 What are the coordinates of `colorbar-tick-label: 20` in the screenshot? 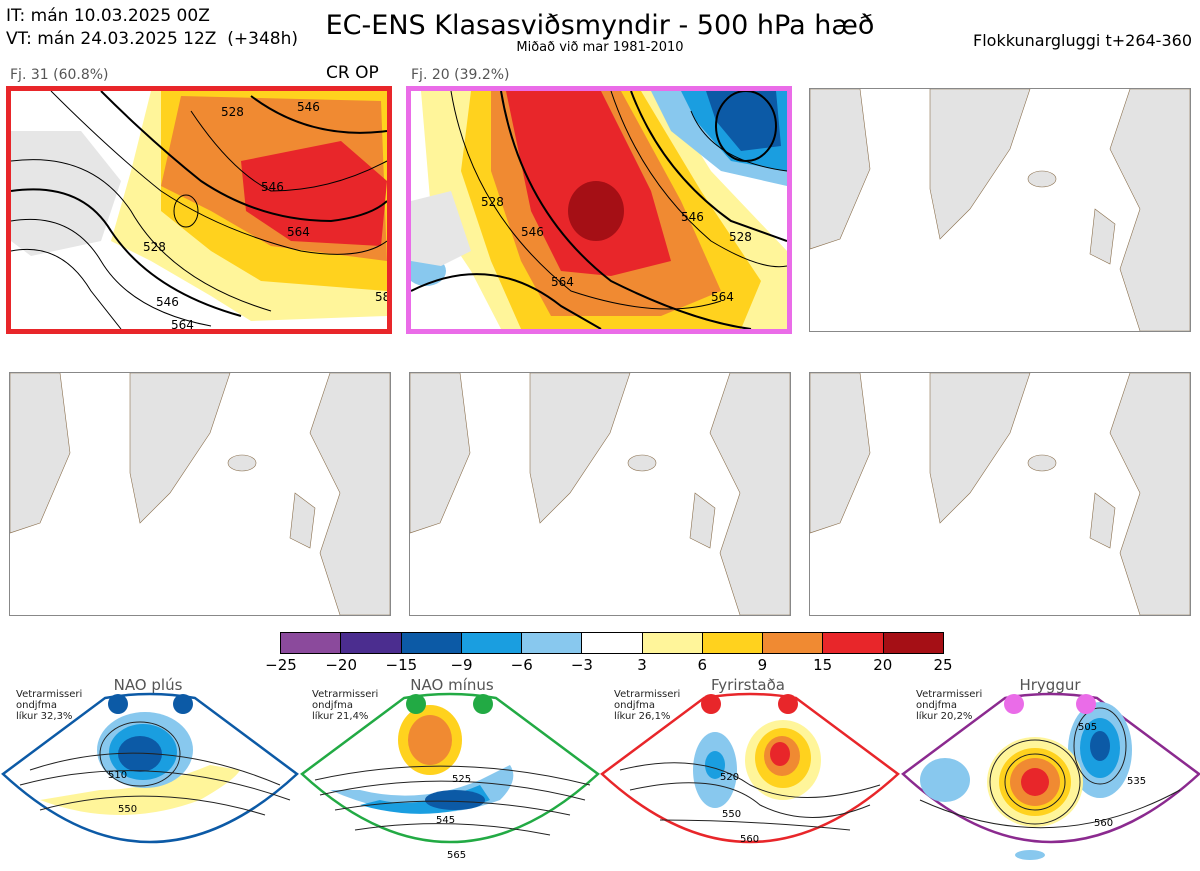 It's located at (883, 665).